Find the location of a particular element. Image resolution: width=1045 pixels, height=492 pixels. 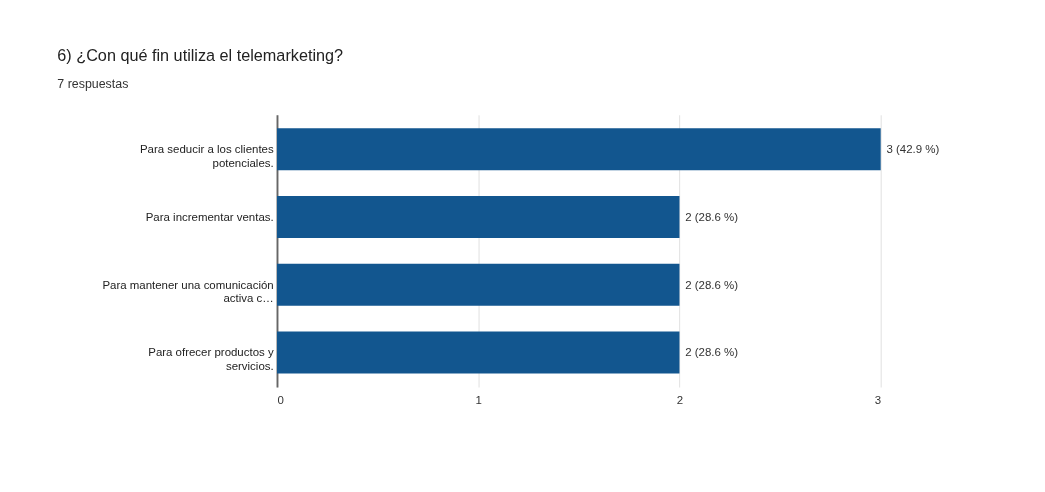

x-tick-label: 2 is located at coordinates (680, 399).